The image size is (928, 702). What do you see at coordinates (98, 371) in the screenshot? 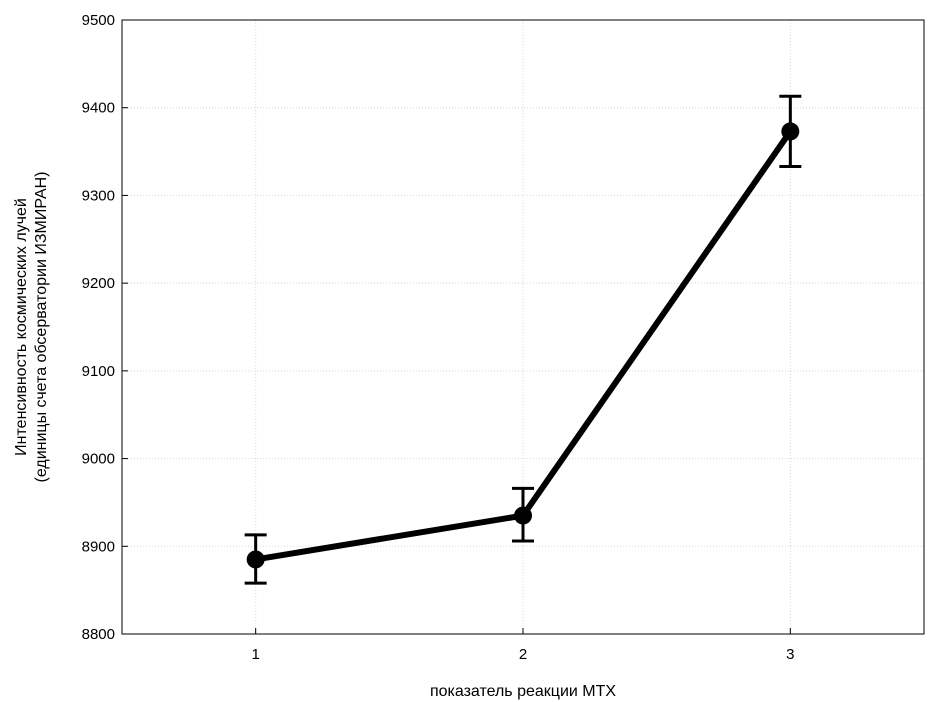
I see `y-tick-label: 9100` at bounding box center [98, 371].